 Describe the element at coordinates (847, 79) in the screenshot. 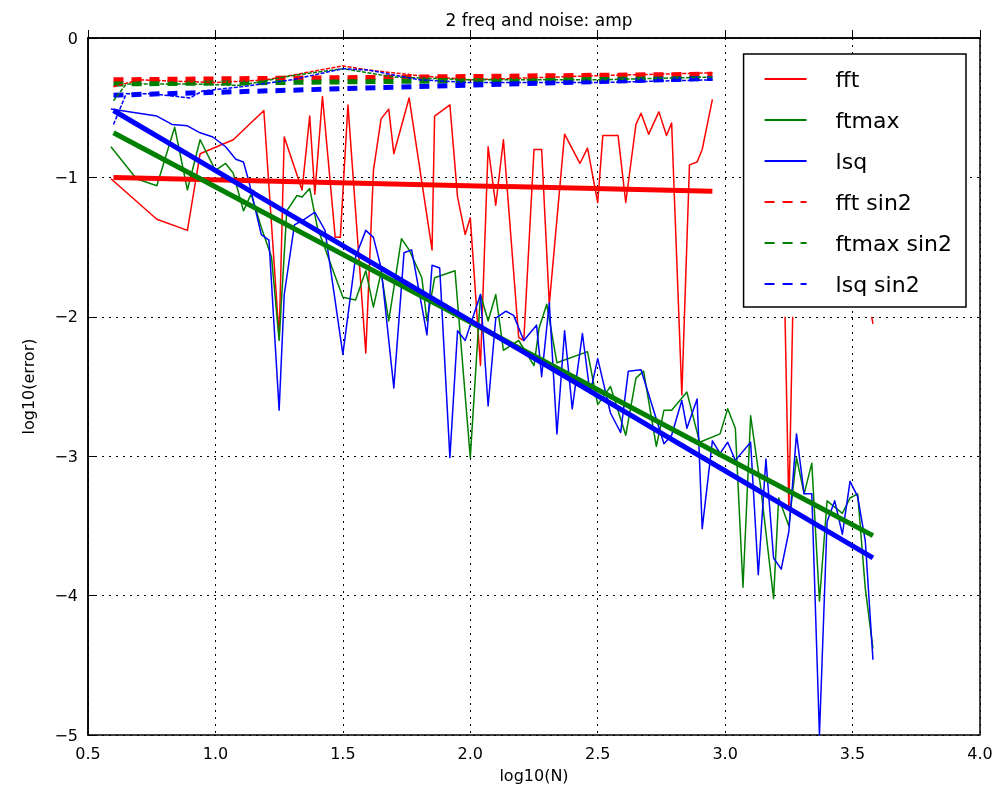

I see `legend-label: fft` at that location.